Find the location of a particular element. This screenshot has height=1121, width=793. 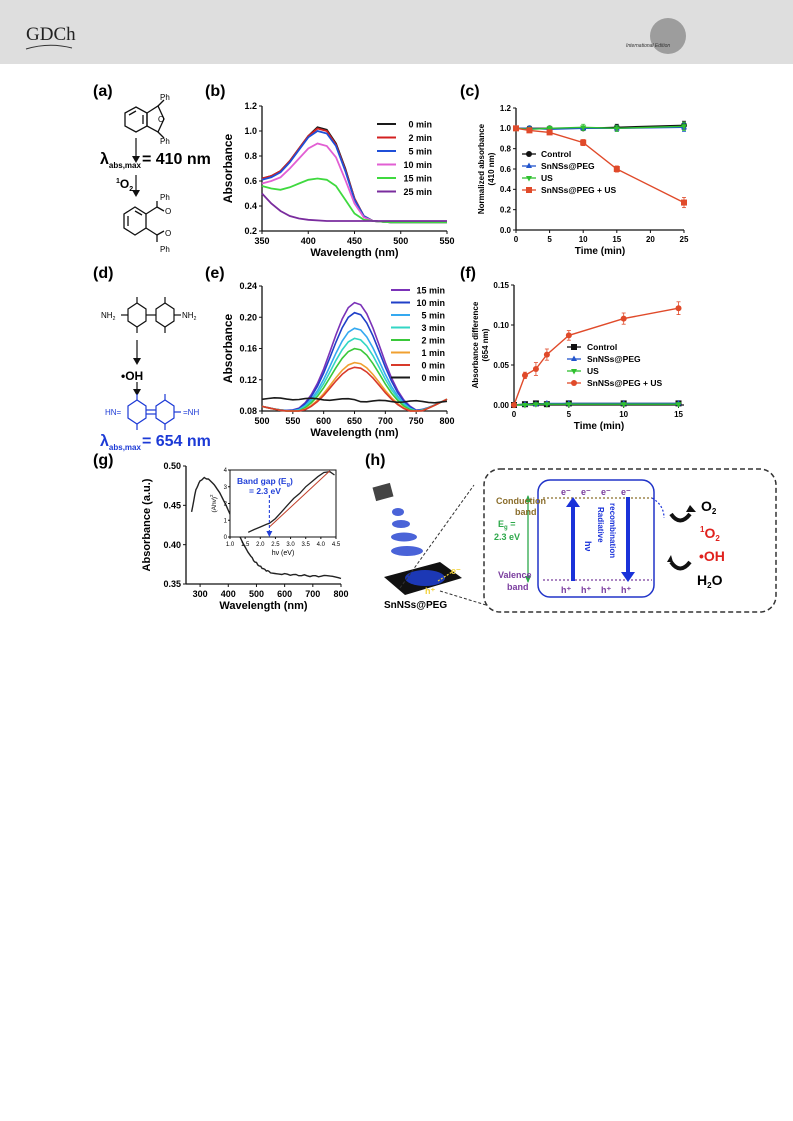

edition-disc is located at coordinates (668, 36).